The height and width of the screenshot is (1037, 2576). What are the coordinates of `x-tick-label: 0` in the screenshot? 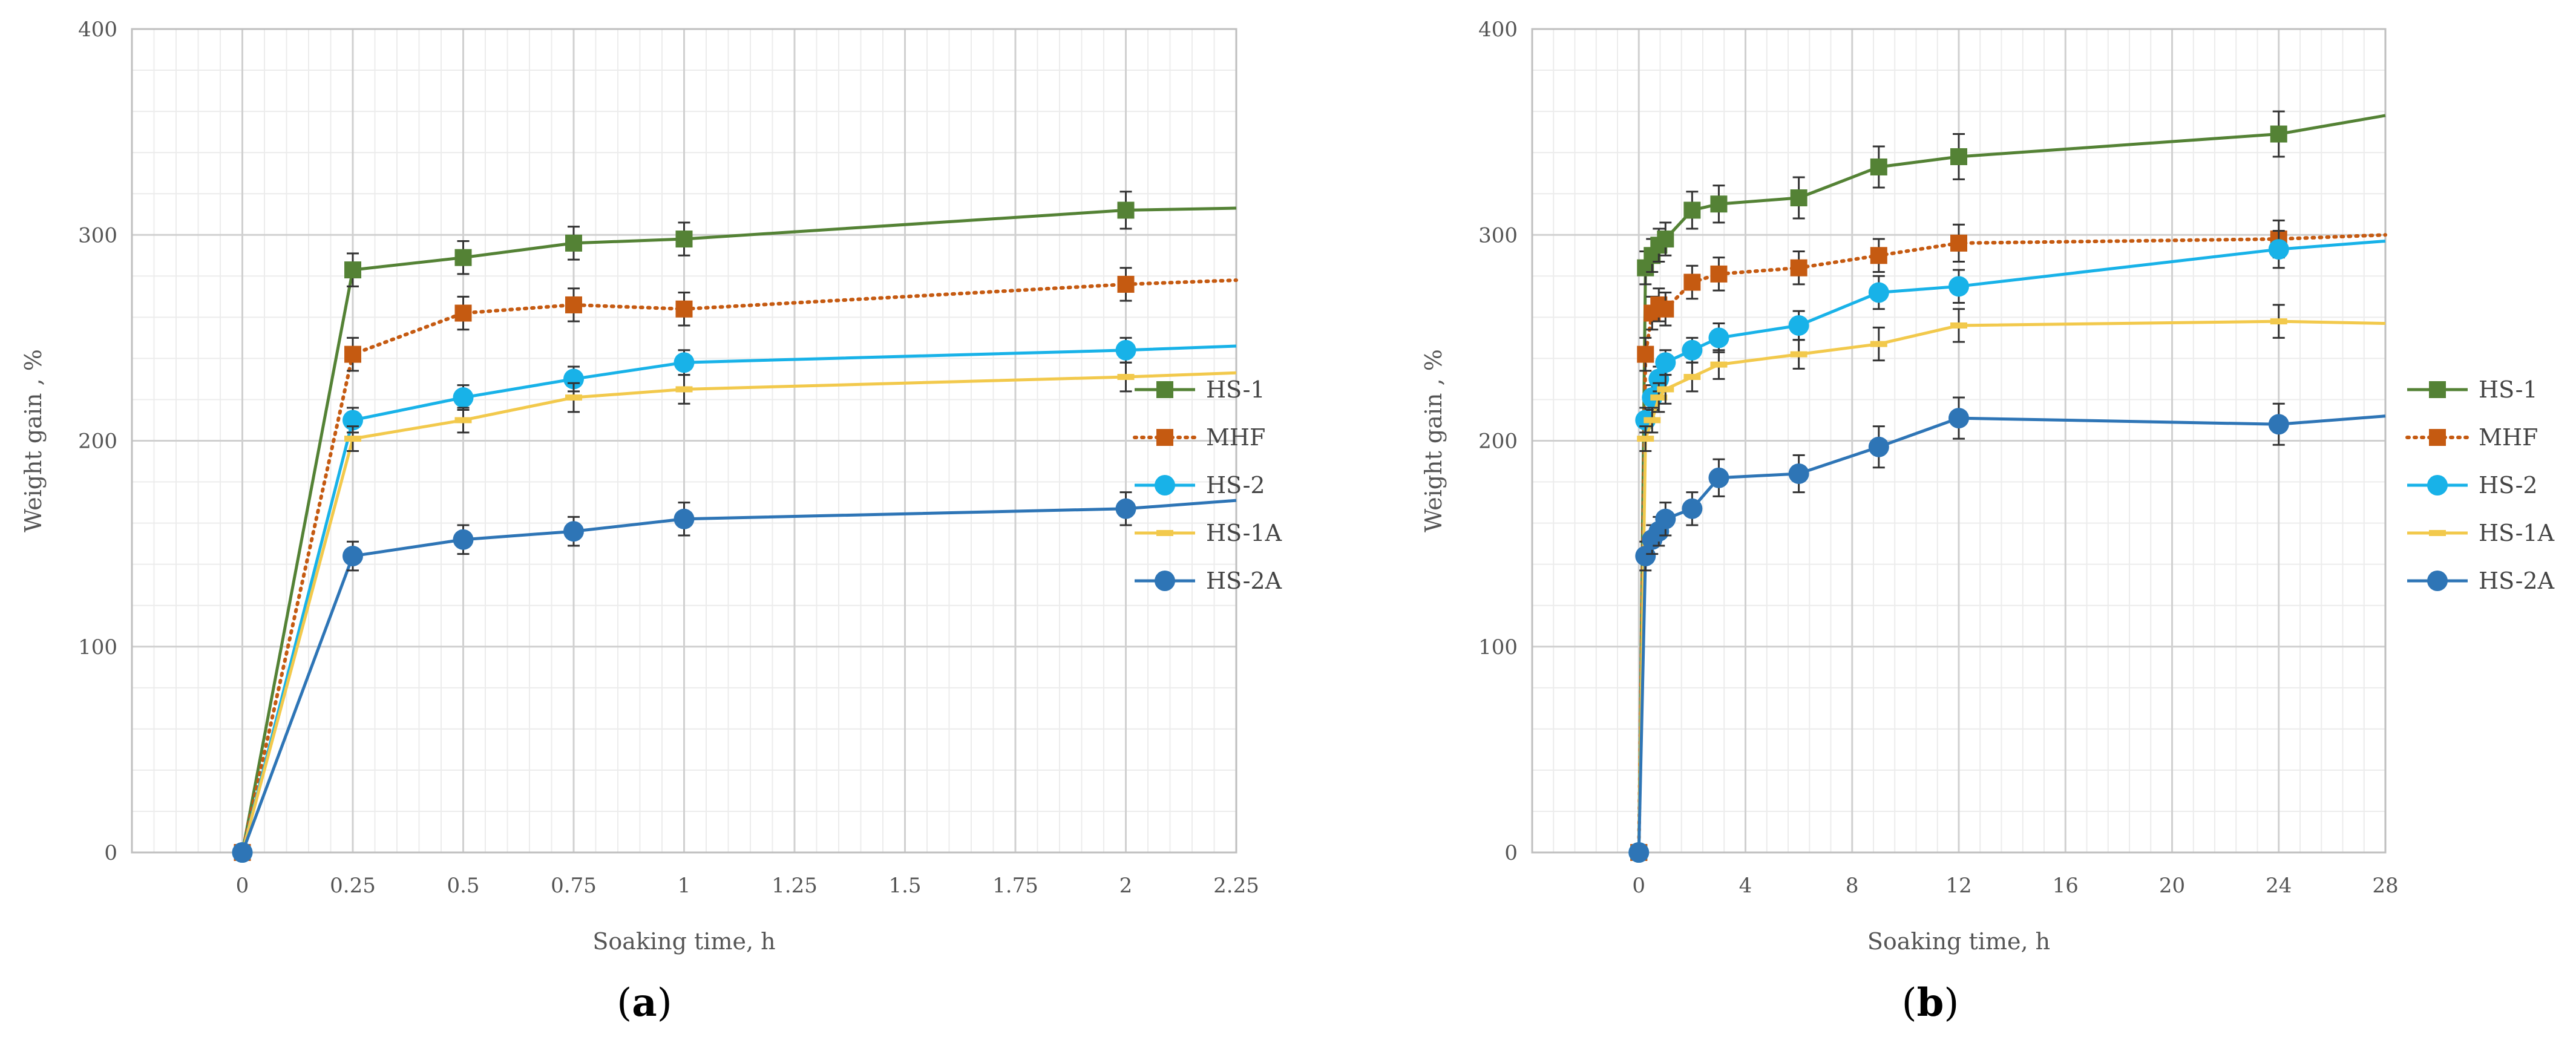 It's located at (242, 886).